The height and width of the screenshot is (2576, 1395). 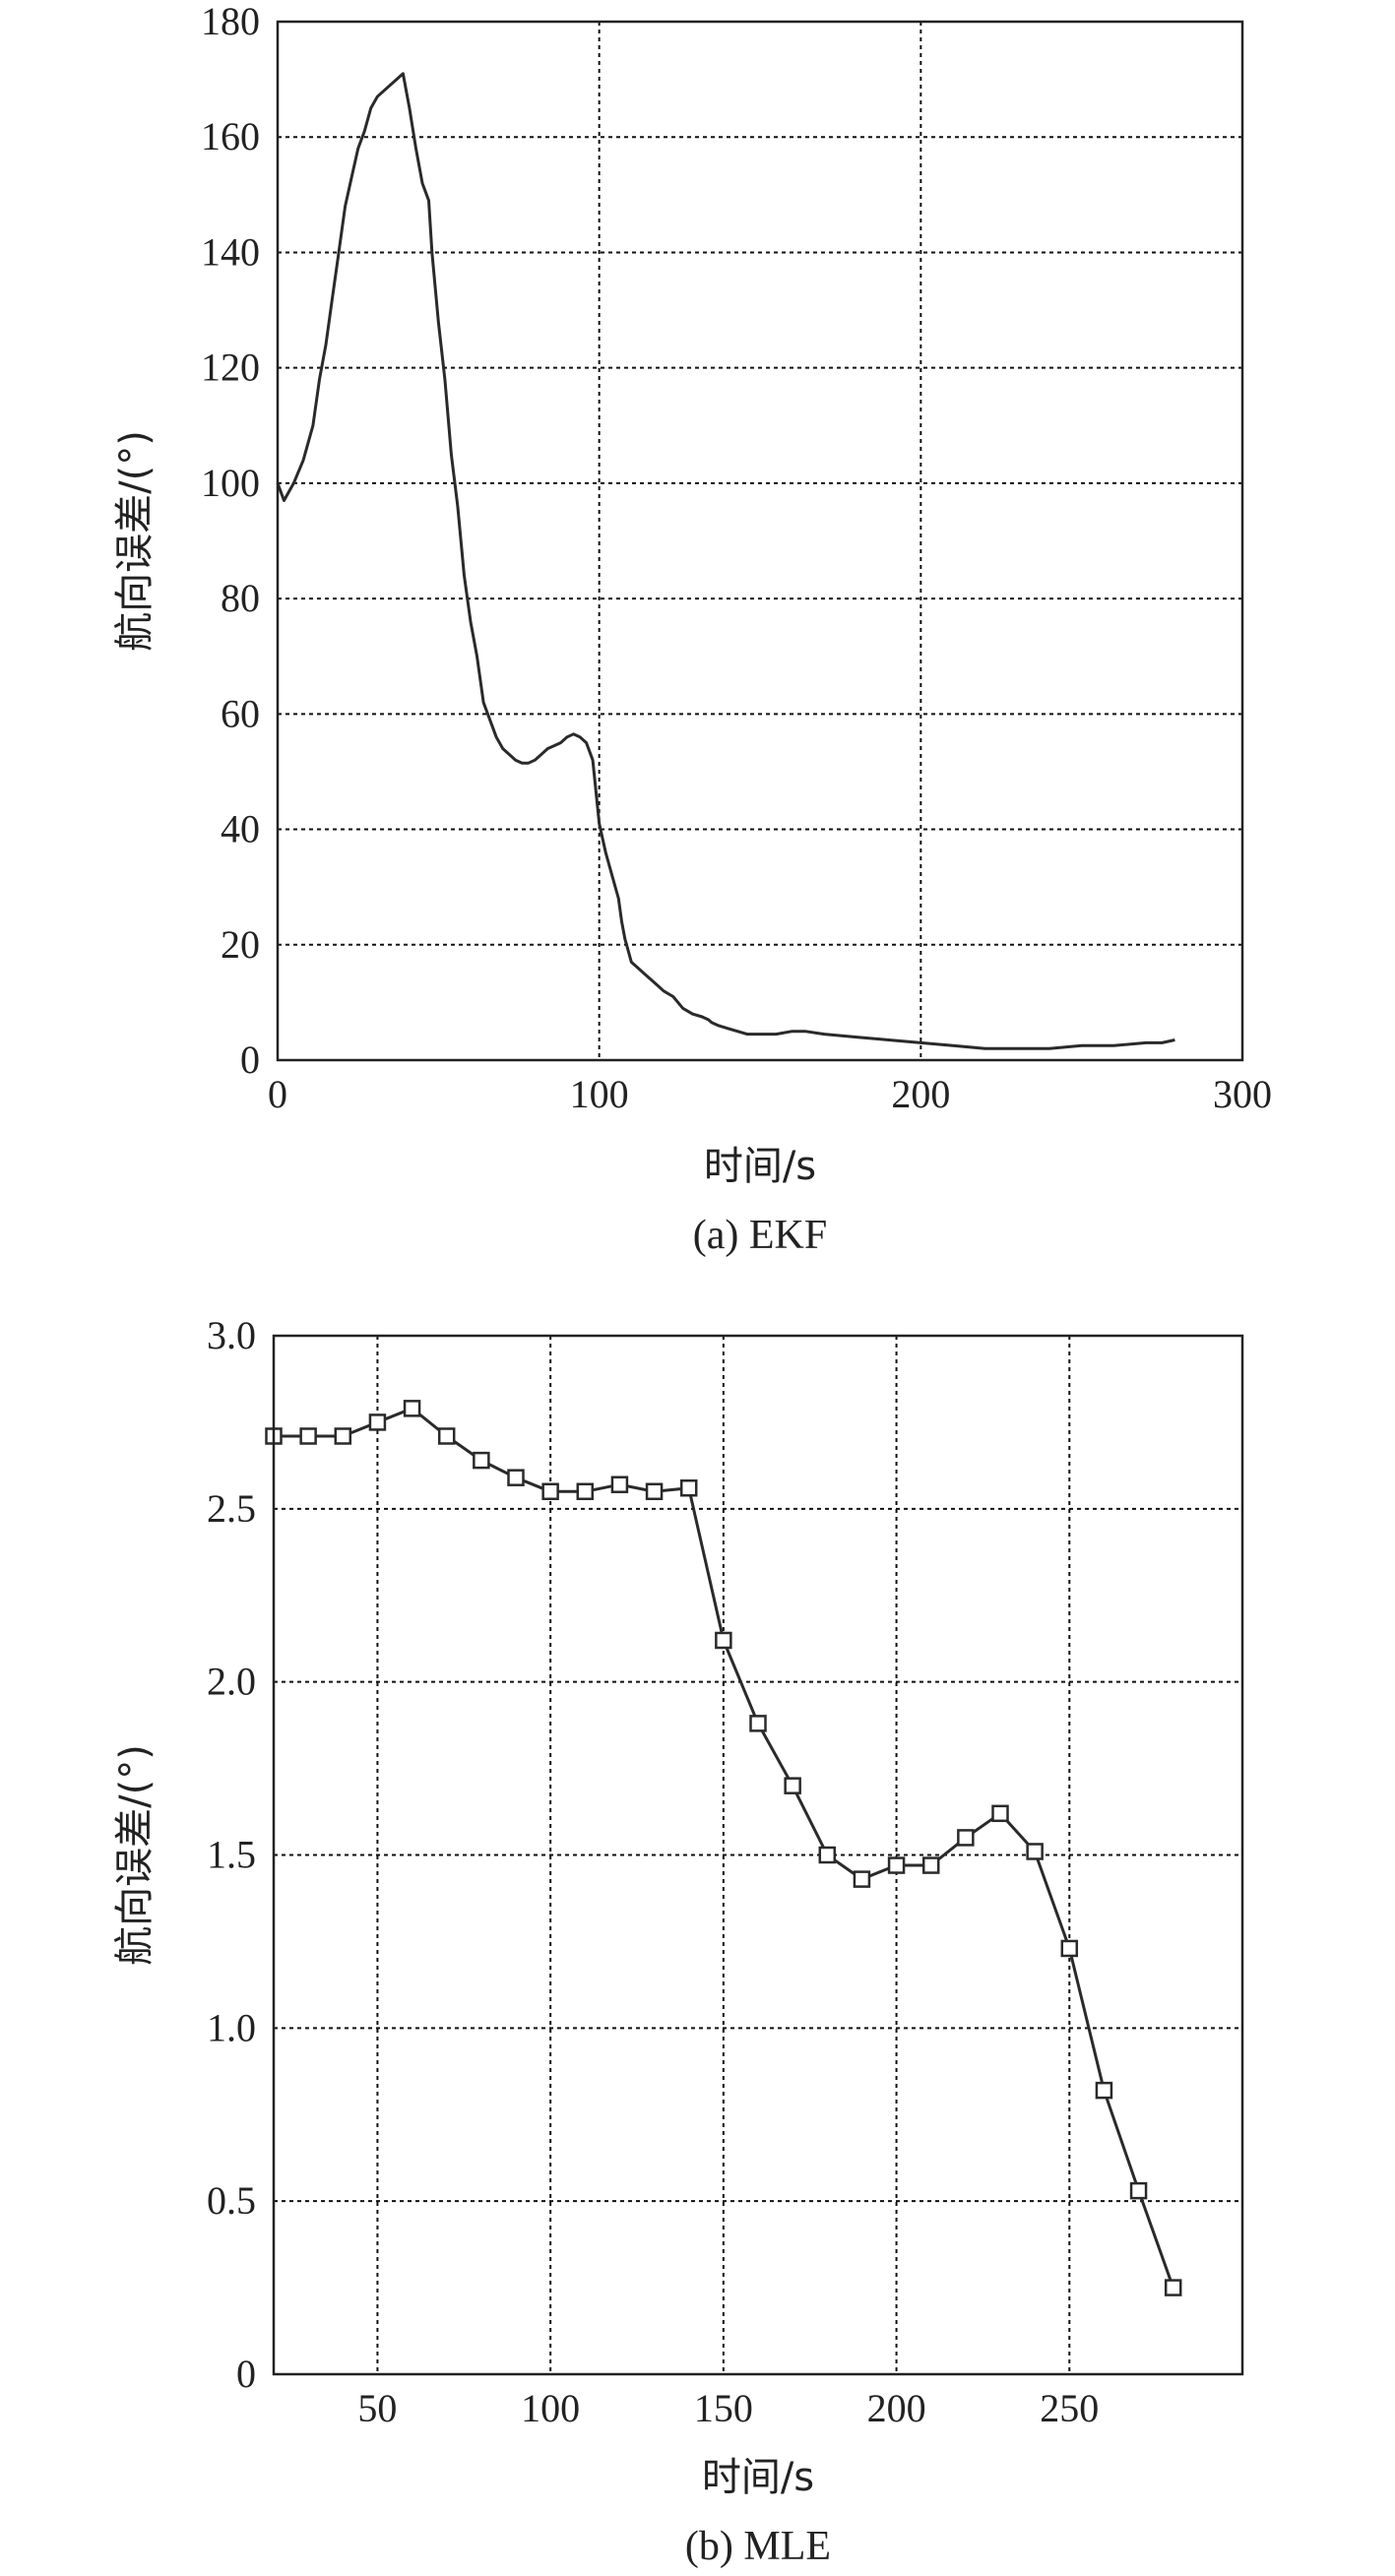 What do you see at coordinates (230, 483) in the screenshot?
I see `y-tick-label: 100` at bounding box center [230, 483].